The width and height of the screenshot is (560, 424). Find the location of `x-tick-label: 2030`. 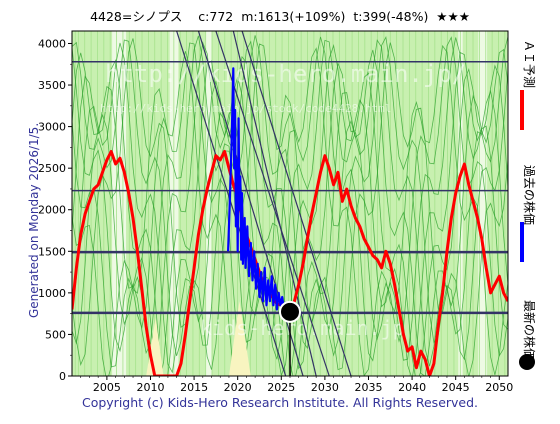

x-tick-label: 2030 is located at coordinates (325, 387).